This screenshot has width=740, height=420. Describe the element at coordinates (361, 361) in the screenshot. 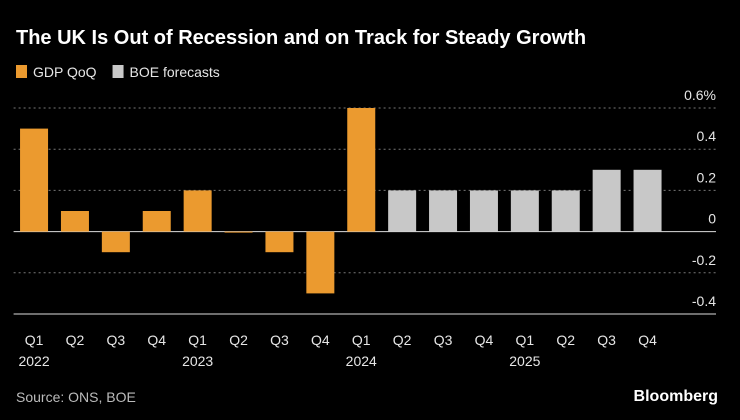

I see `x-year-label: 2024` at that location.